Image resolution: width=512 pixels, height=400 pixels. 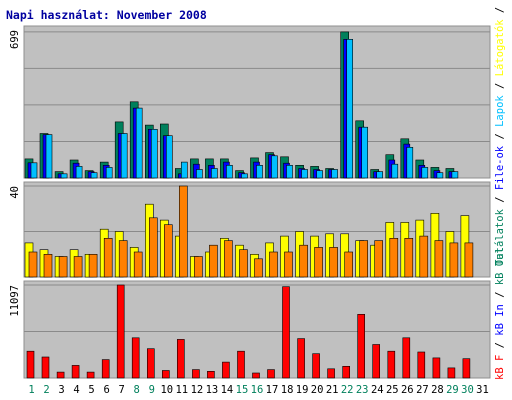 I want to click on y-axis-max-label: 11097, so click(x=15, y=301).